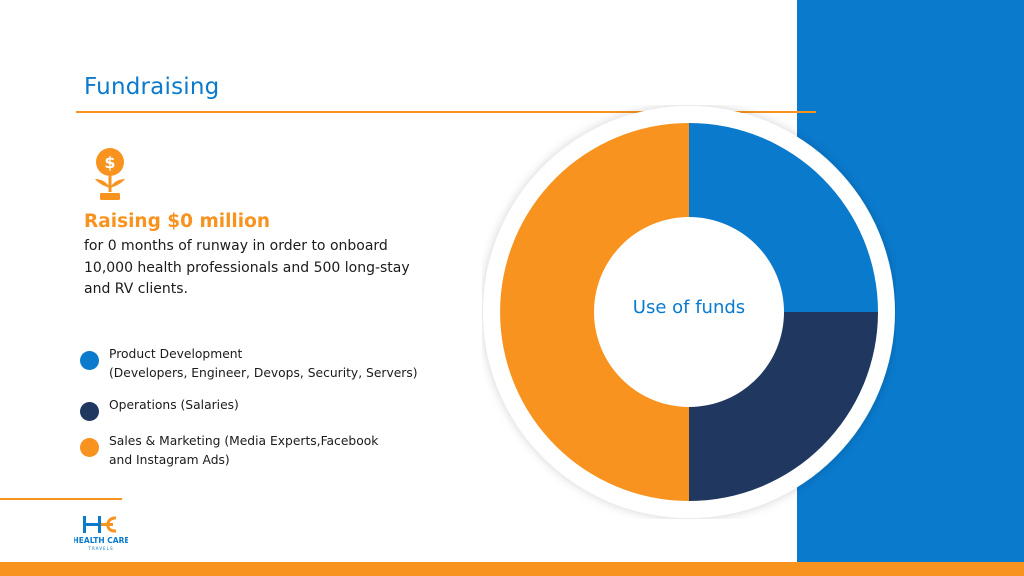  Describe the element at coordinates (177, 221) in the screenshot. I see `raise-headline: Raising $0 million` at that location.